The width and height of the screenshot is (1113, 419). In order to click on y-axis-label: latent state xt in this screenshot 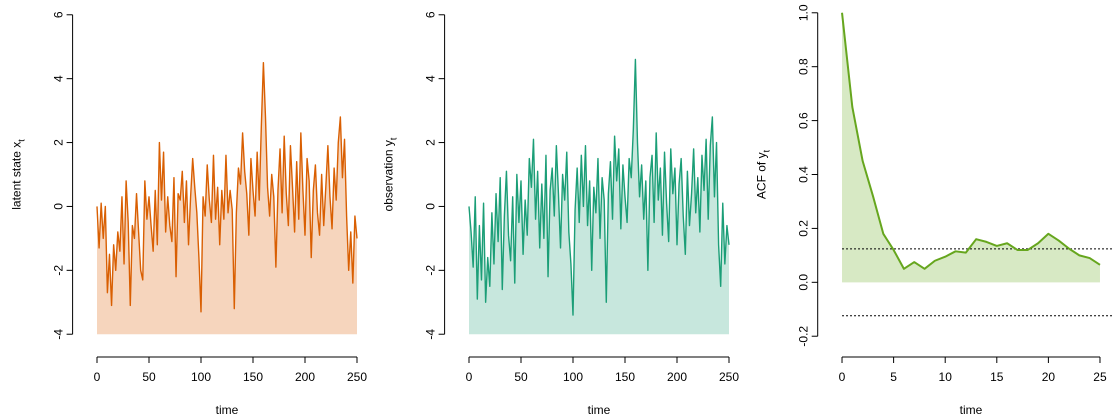, I will do `click(18, 174)`.